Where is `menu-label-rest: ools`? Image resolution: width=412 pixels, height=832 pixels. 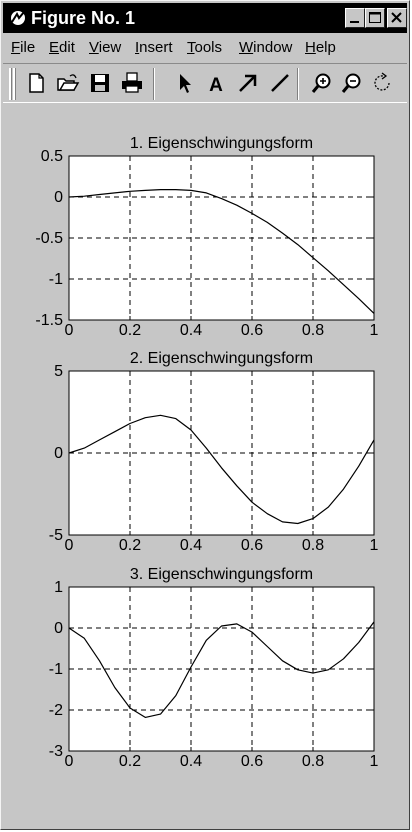
menu-label-rest: ools is located at coordinates (208, 47).